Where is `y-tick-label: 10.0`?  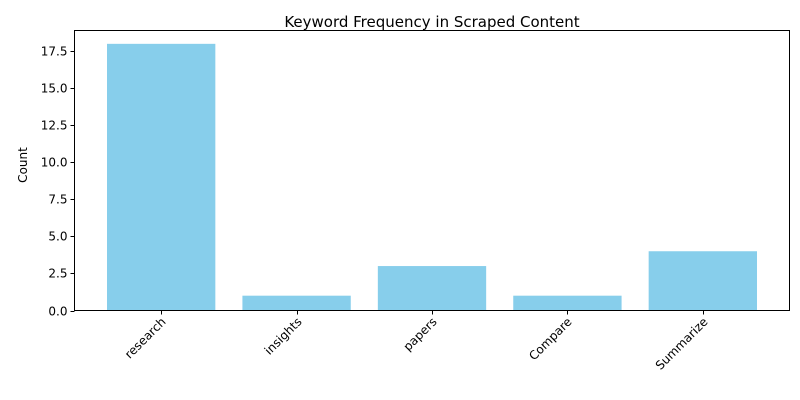
y-tick-label: 10.0 is located at coordinates (54, 163).